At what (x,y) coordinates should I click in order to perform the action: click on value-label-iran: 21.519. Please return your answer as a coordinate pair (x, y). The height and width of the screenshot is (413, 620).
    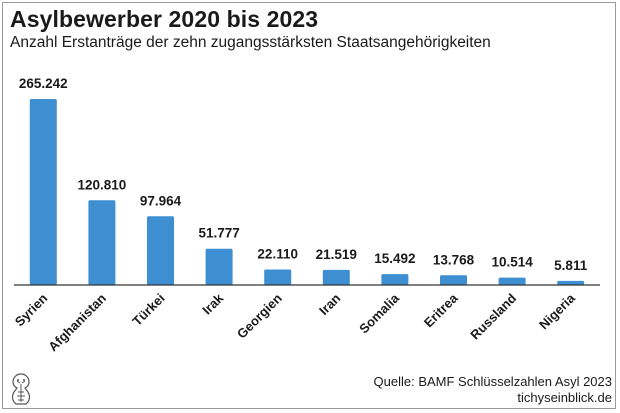
    Looking at the image, I should click on (336, 254).